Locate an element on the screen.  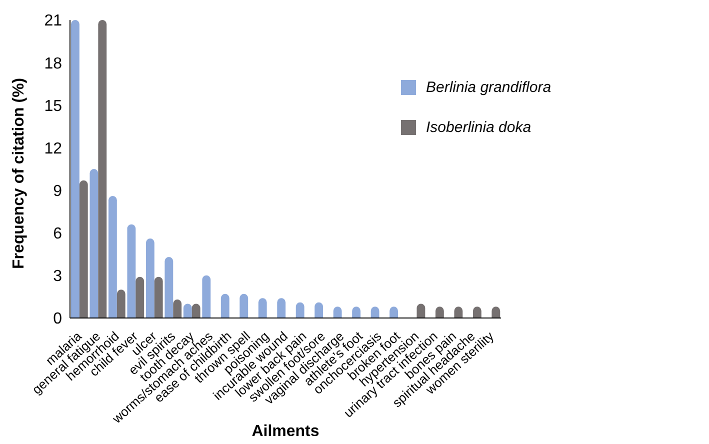
y-tick-label: 15 is located at coordinates (53, 106).